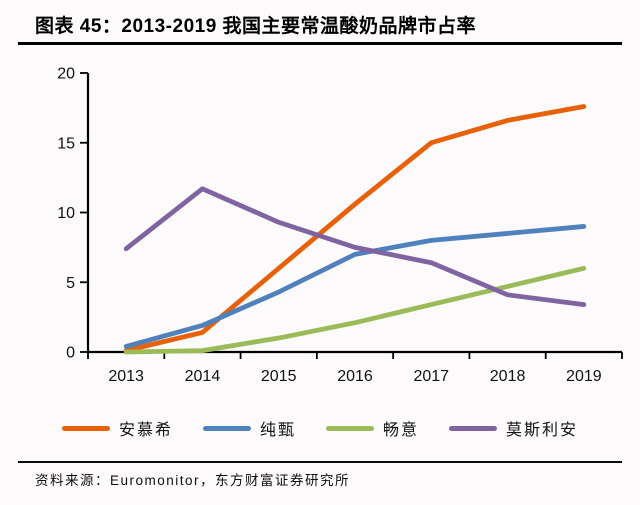  I want to click on chart-title: 图表 45：2013-2019 我国主要常温酸奶品牌市占率, so click(256, 26).